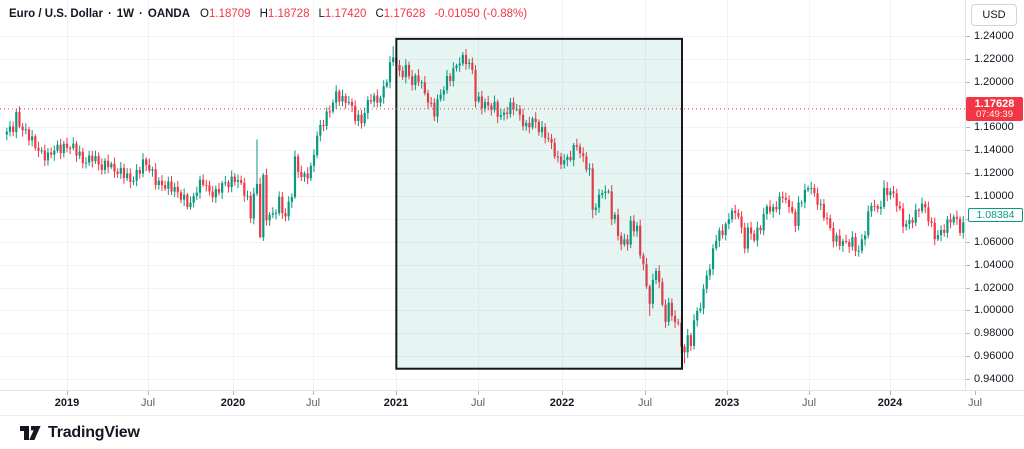 The image size is (1024, 449). What do you see at coordinates (225, 14) in the screenshot?
I see `open-value: O1.18709` at bounding box center [225, 14].